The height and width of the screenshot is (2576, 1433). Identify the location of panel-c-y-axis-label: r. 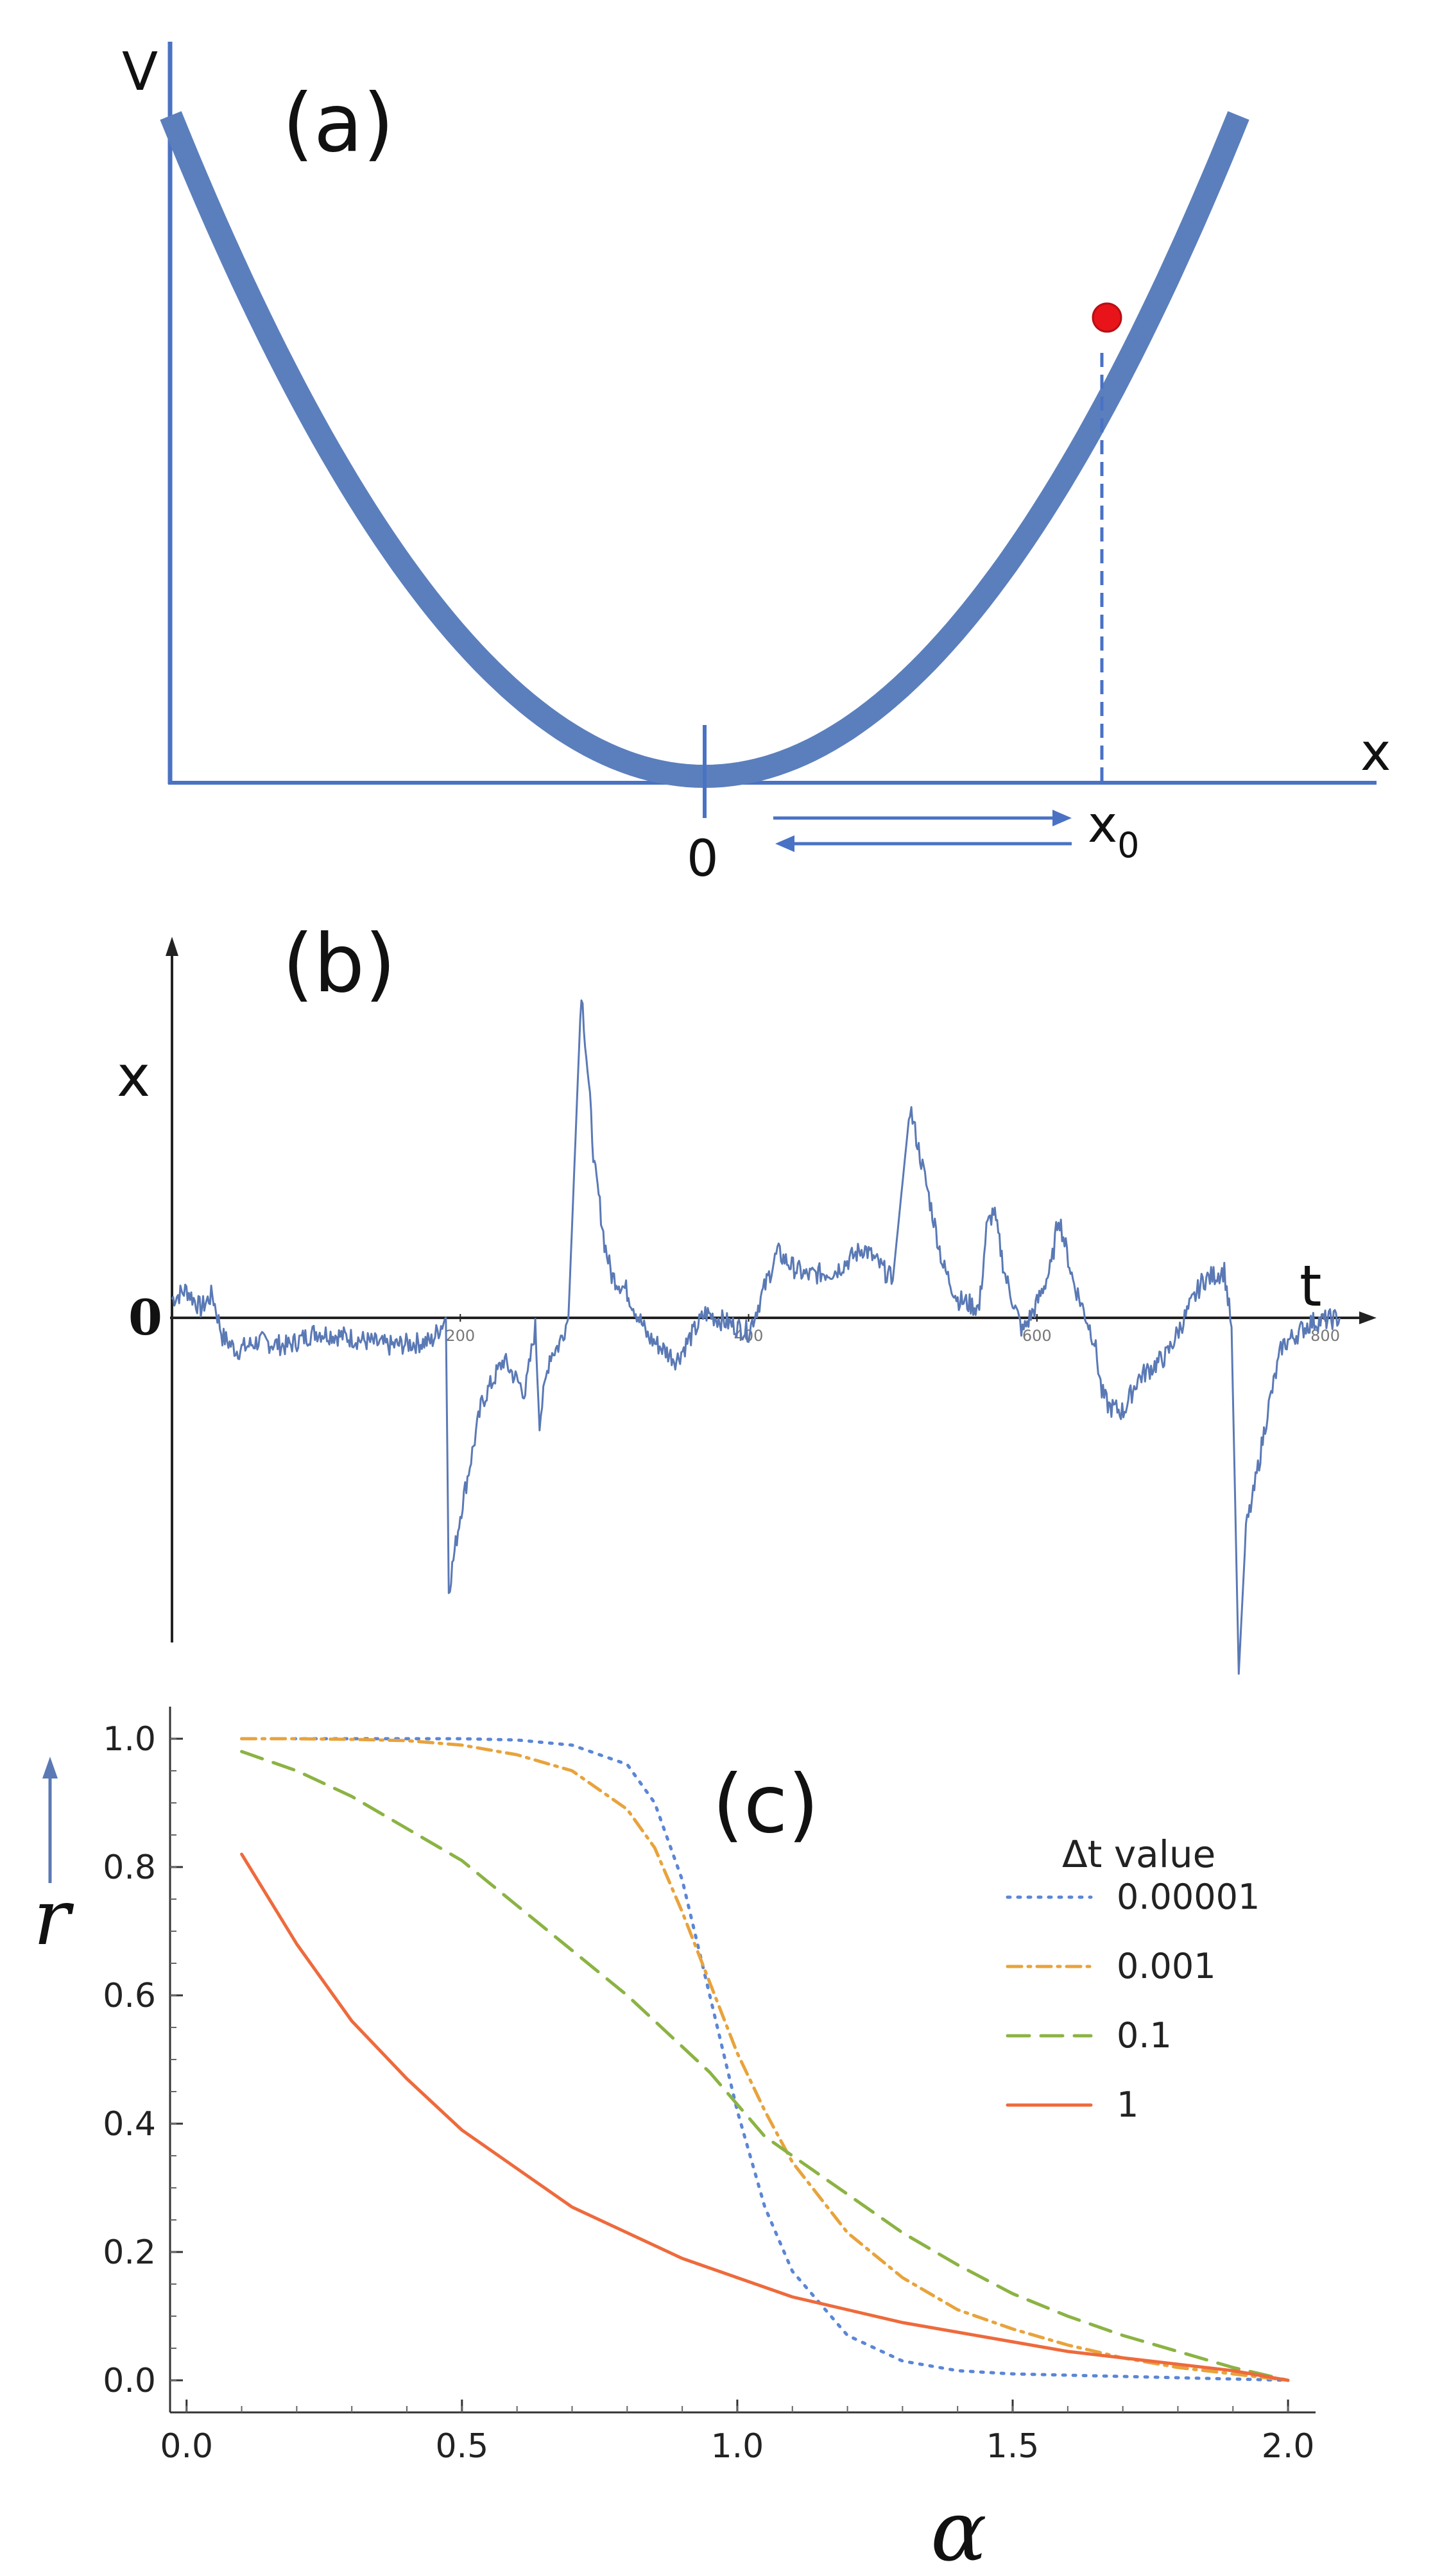
(53, 1918).